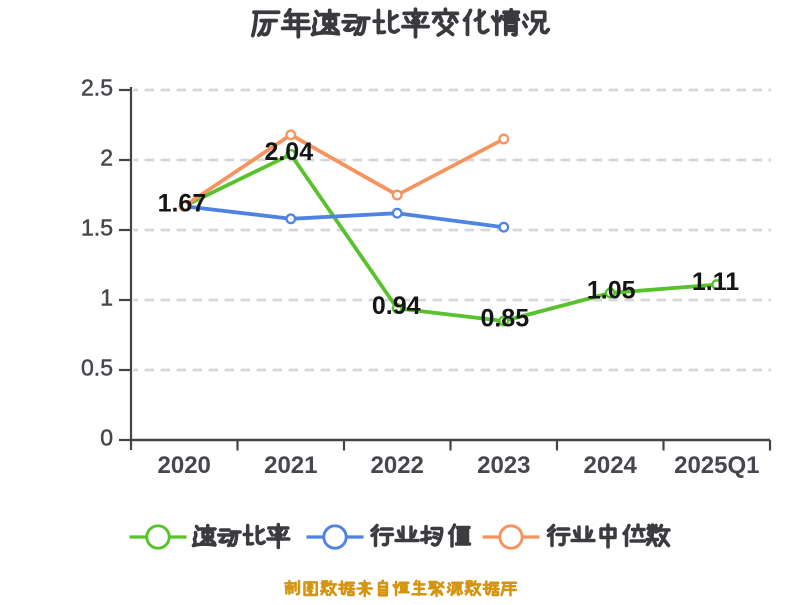 The height and width of the screenshot is (605, 800). I want to click on svg-text: 0.5, so click(97, 367).